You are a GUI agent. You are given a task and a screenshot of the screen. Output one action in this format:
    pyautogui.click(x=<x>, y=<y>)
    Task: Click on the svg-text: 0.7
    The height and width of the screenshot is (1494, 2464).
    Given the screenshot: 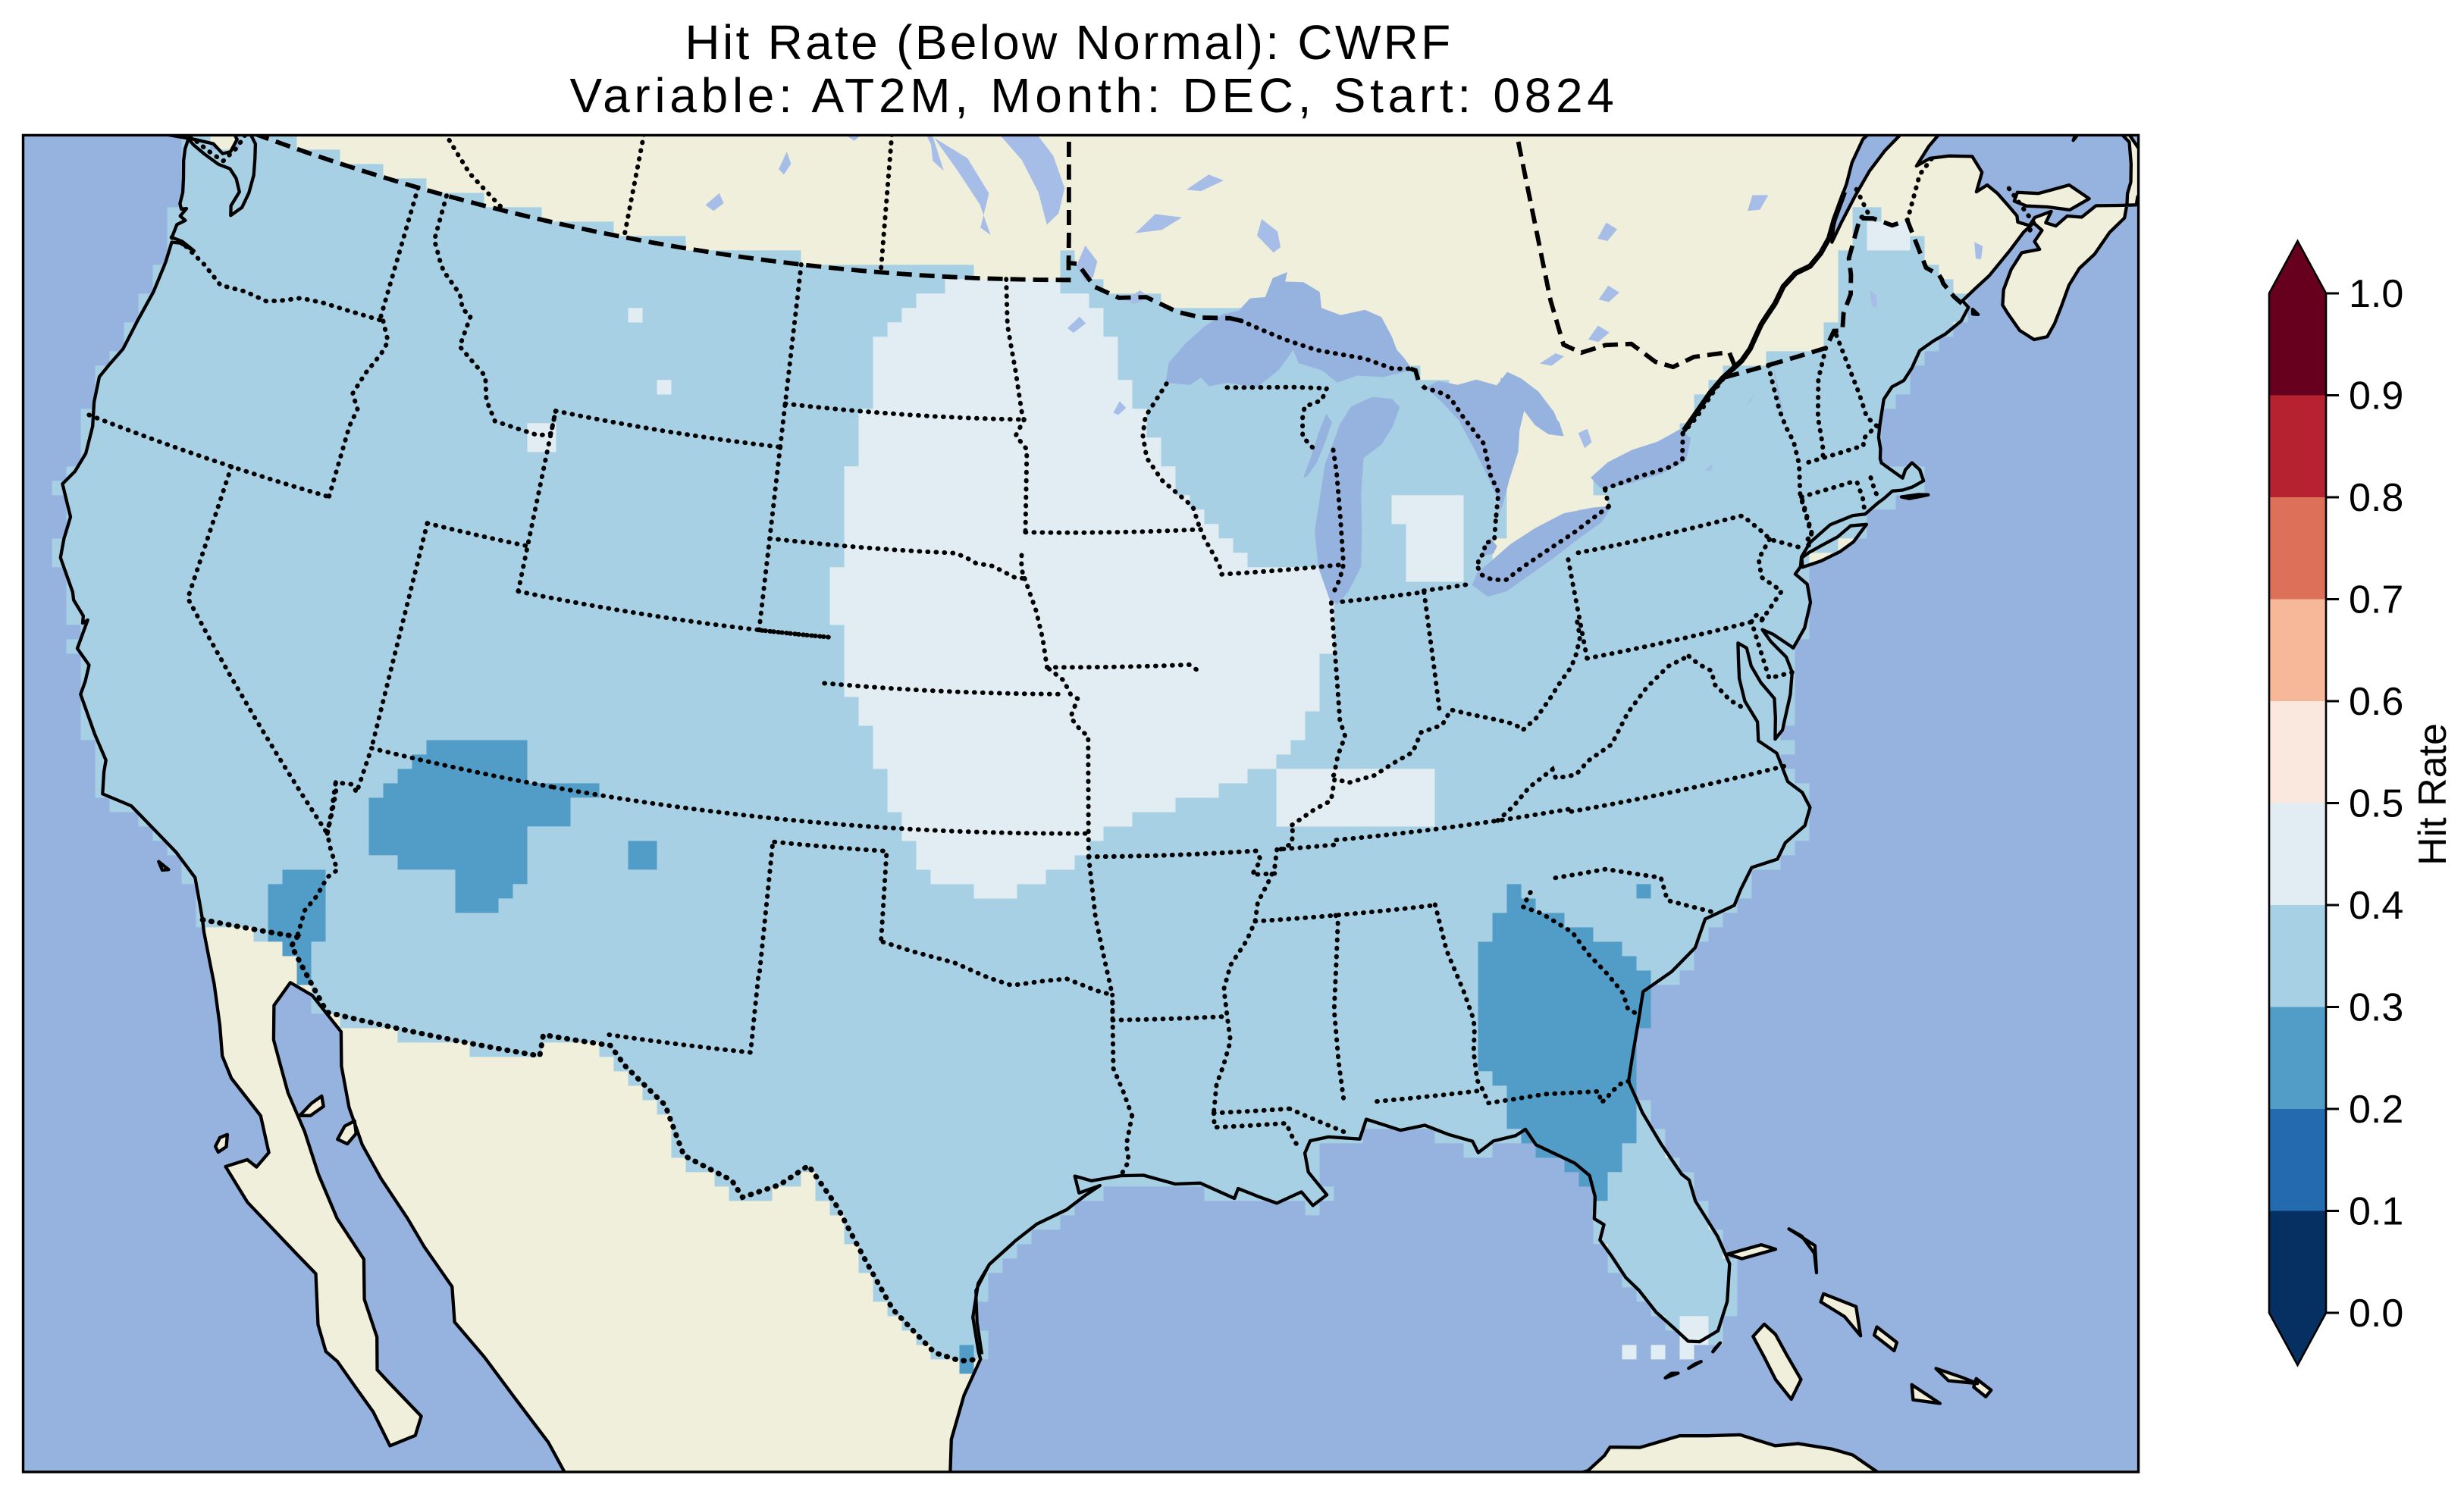 What is the action you would take?
    pyautogui.click(x=2376, y=600)
    